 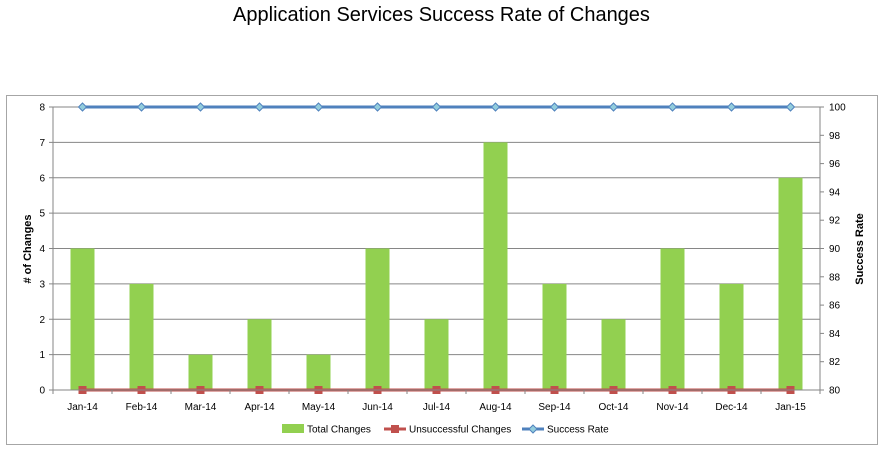 What do you see at coordinates (835, 277) in the screenshot?
I see `y2-tick-label: 88` at bounding box center [835, 277].